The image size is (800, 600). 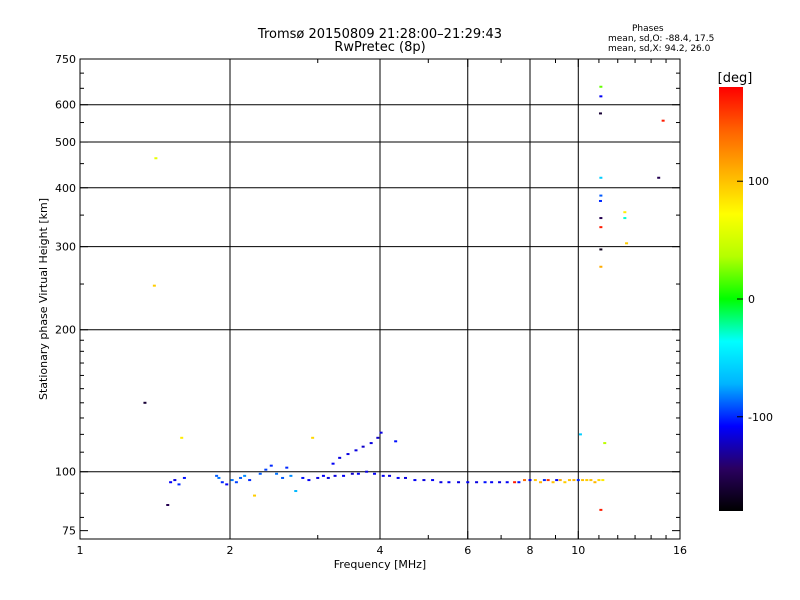 What do you see at coordinates (648, 29) in the screenshot?
I see `phases-heading: Phases` at bounding box center [648, 29].